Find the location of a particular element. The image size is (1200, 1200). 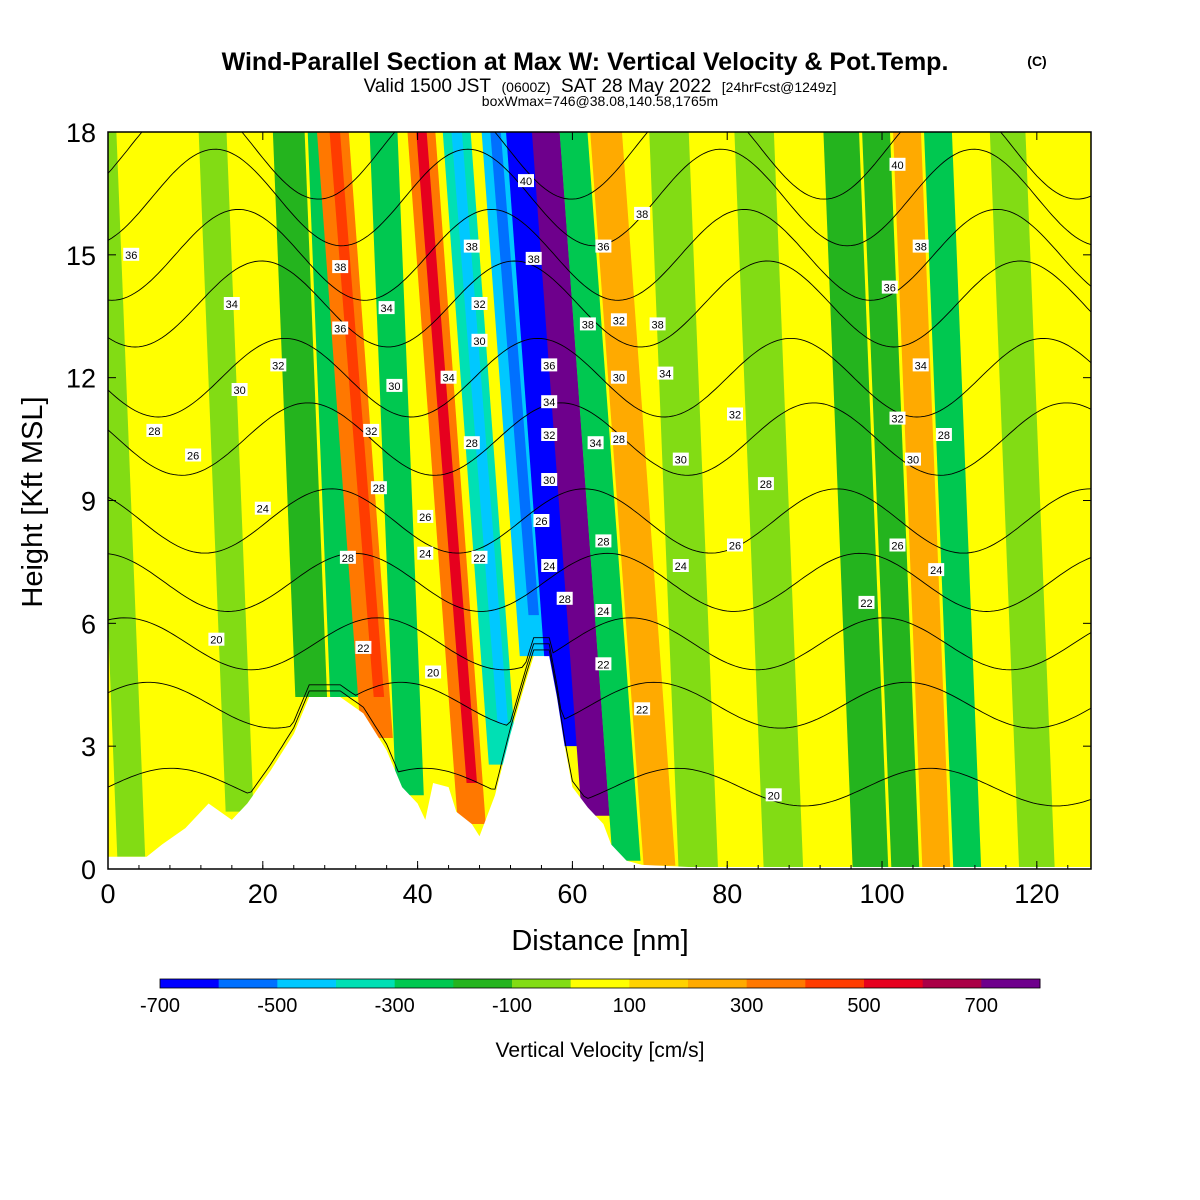

contour-label-text: 20 is located at coordinates (216, 641).